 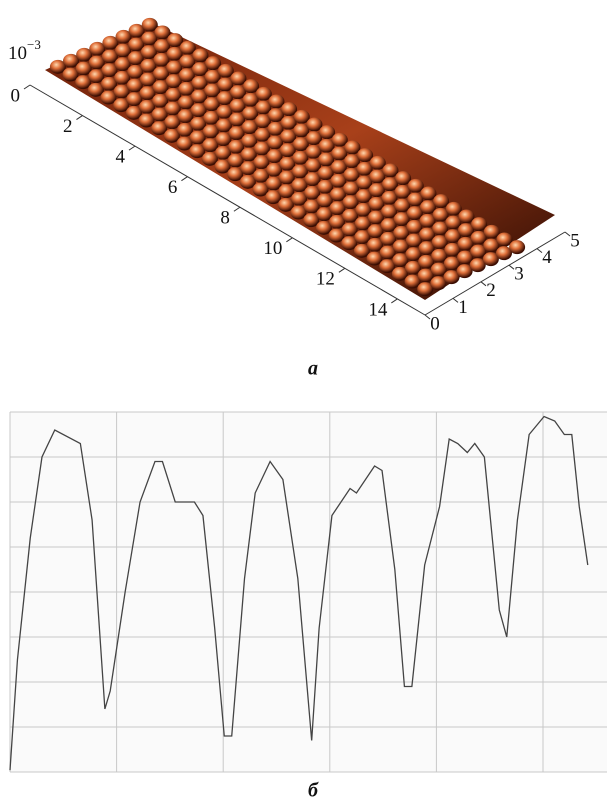 What do you see at coordinates (225, 218) in the screenshot?
I see `x-tick-label: 8` at bounding box center [225, 218].